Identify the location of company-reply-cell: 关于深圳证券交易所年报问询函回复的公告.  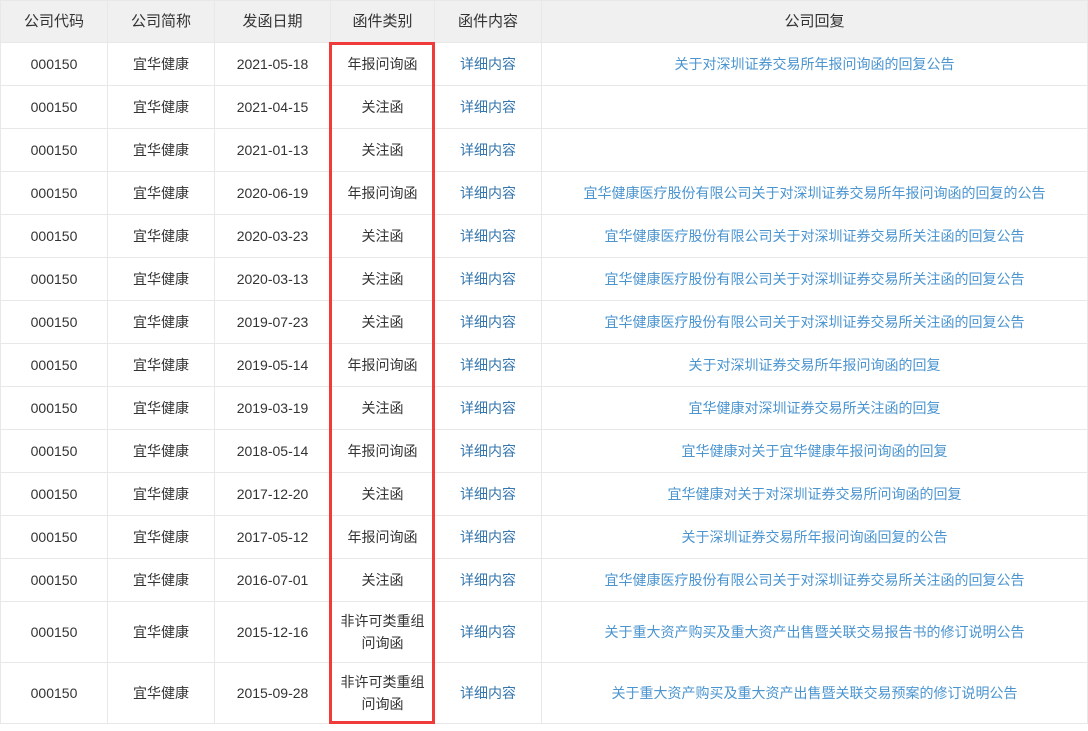
(814, 537).